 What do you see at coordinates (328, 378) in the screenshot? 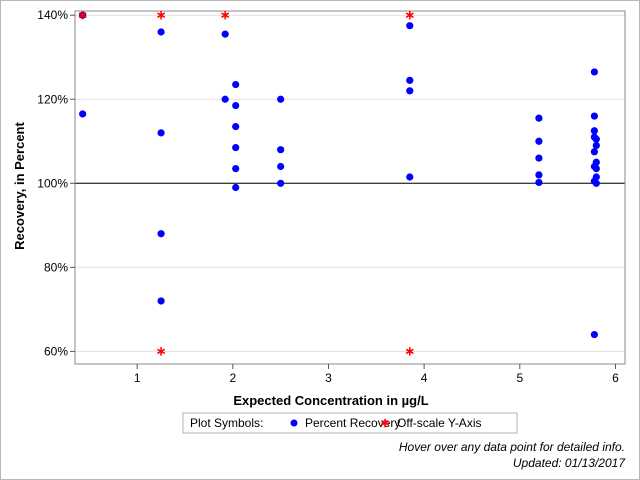
I see `x-tick-label: 3` at bounding box center [328, 378].